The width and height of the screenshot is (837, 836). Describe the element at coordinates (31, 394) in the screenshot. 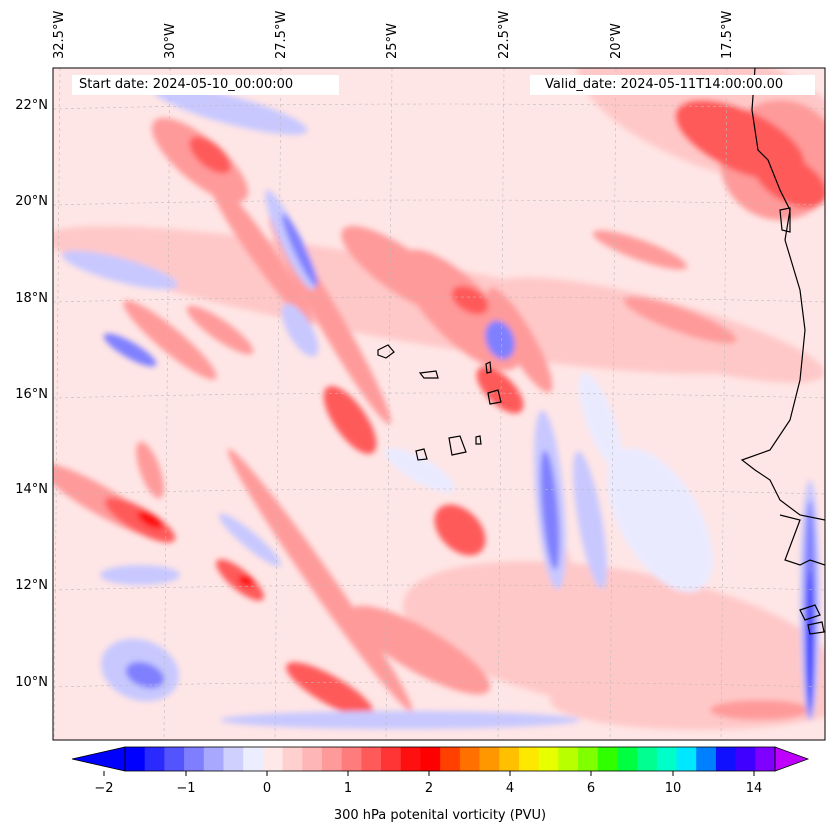

I see `lat-label-16n: 16°N` at that location.